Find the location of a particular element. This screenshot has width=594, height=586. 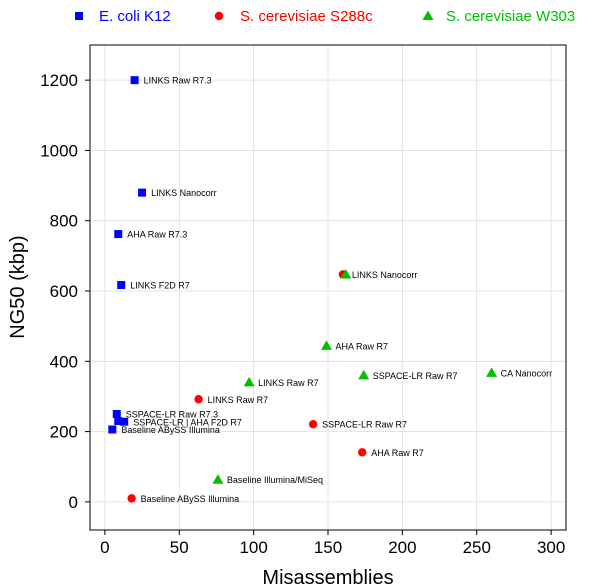

data-label: LINKS F2D R7 is located at coordinates (160, 286).